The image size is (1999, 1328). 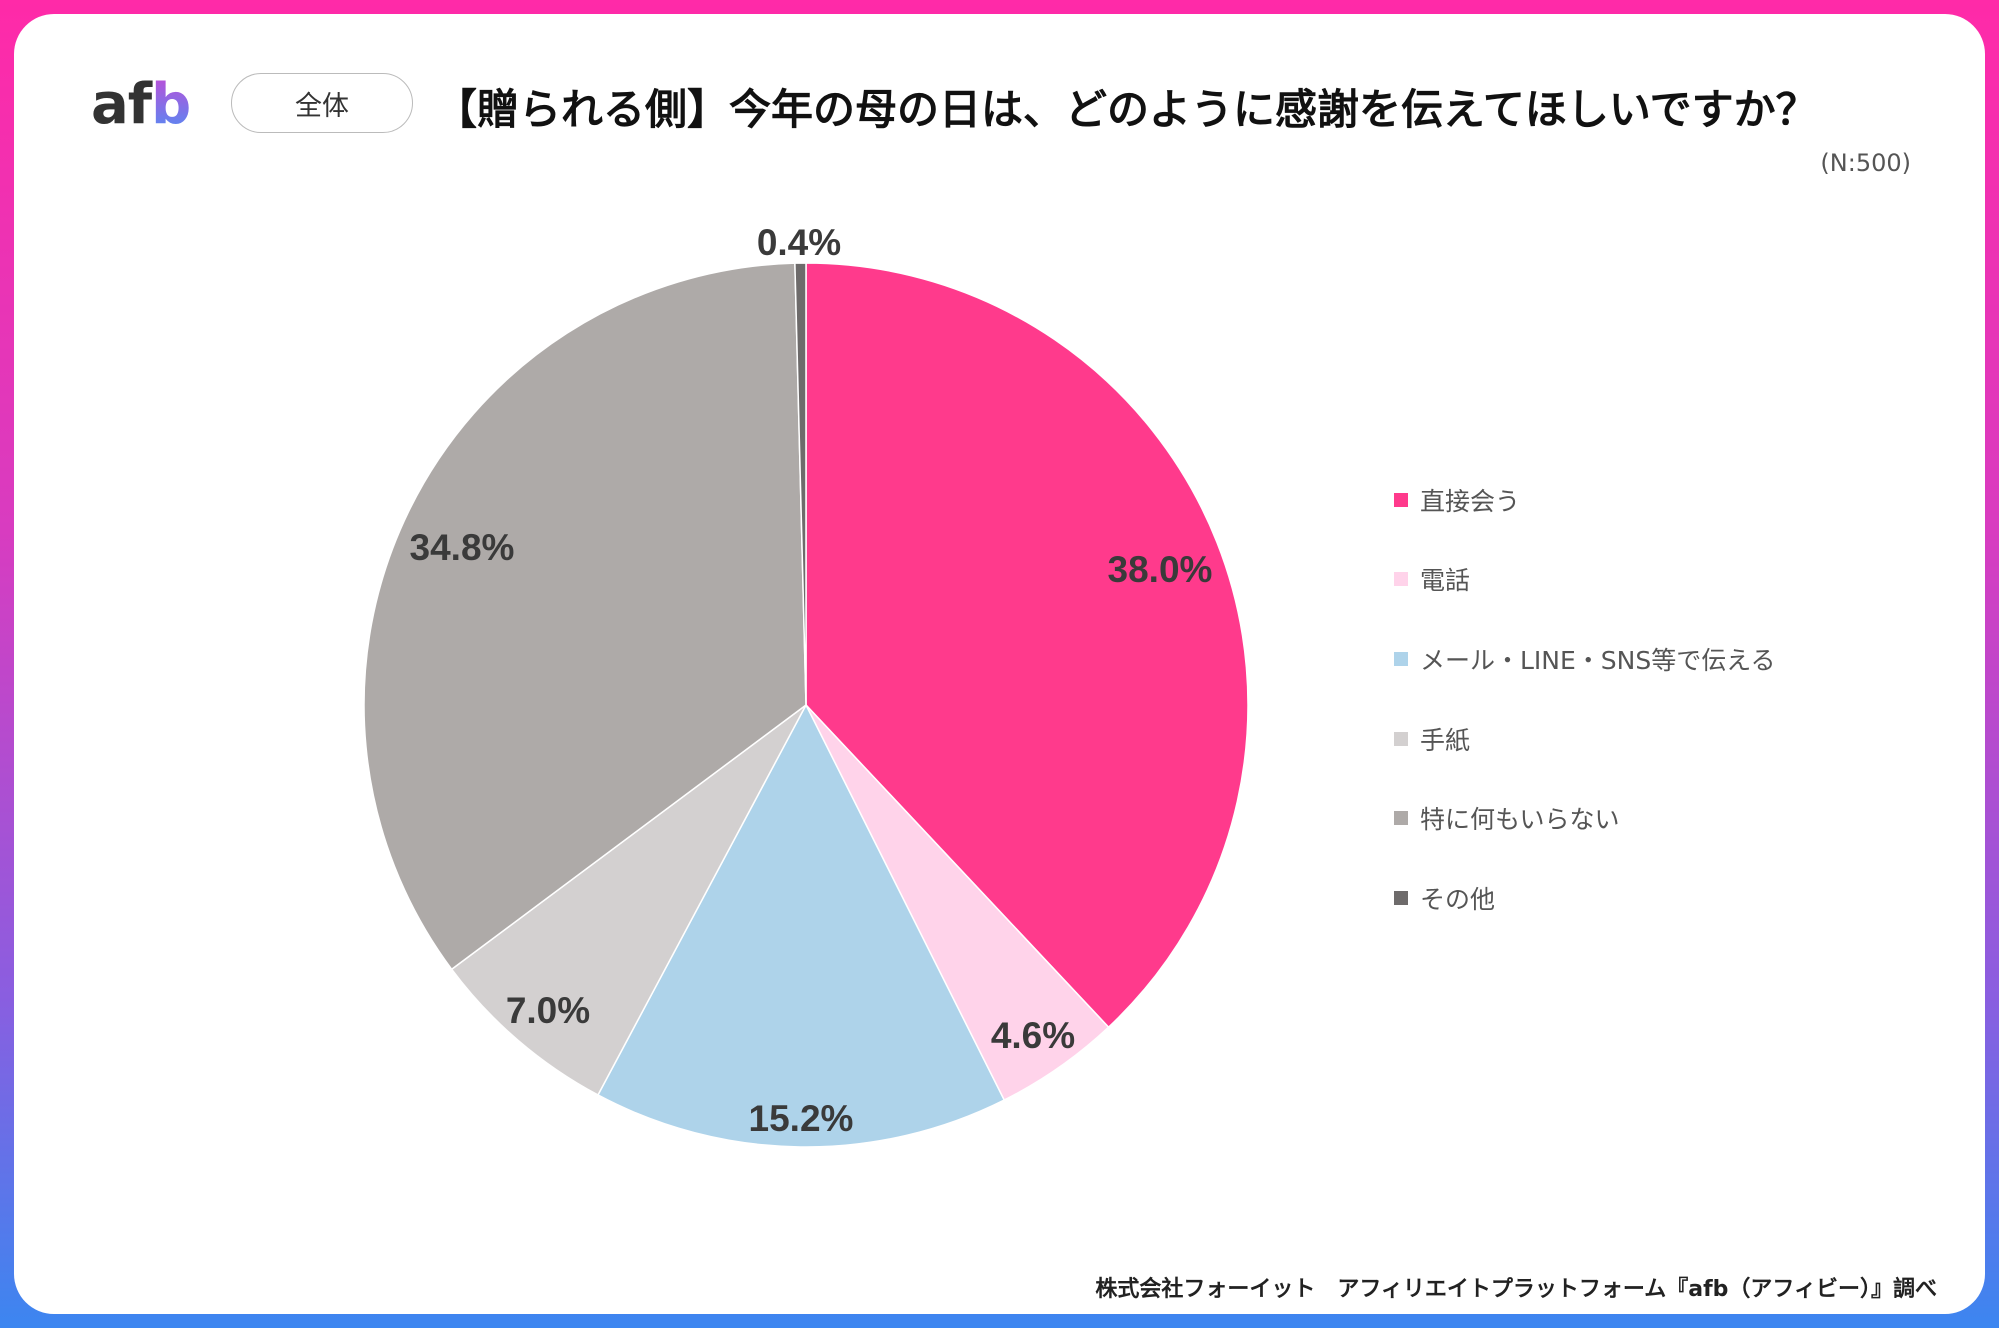 What do you see at coordinates (141, 104) in the screenshot?
I see `afb-logo: afb` at bounding box center [141, 104].